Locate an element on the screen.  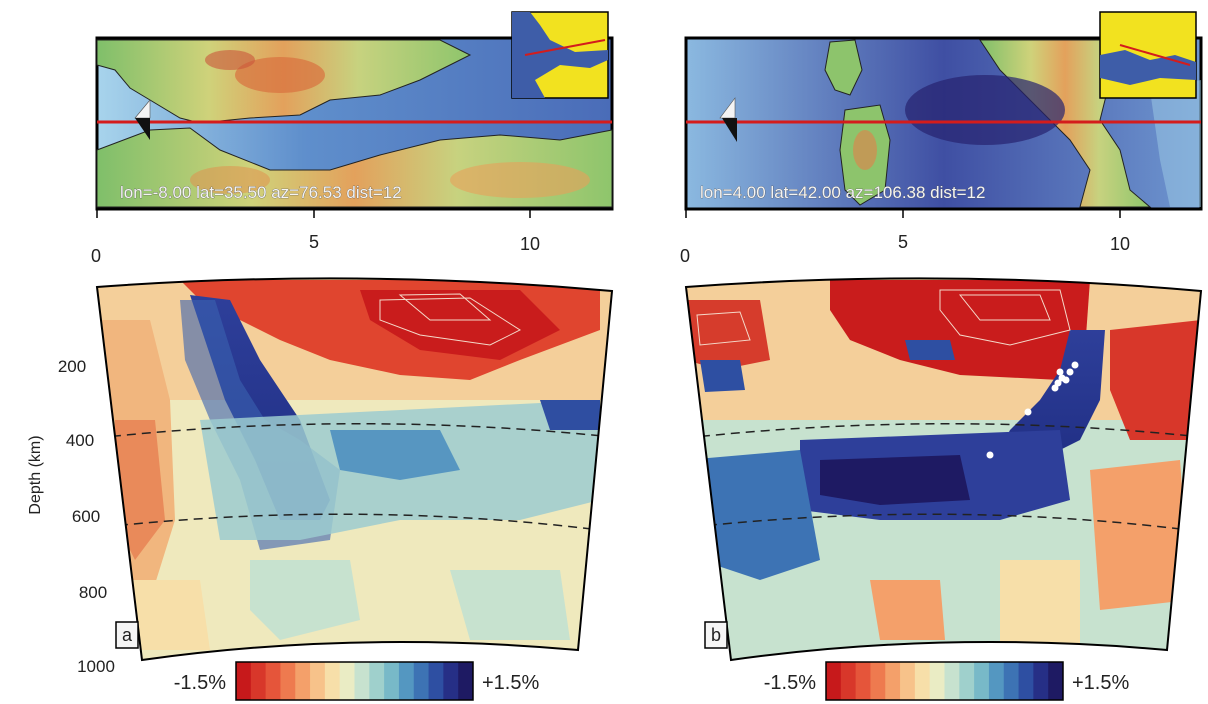
depth-tick-label: 1000 is located at coordinates (96, 666).